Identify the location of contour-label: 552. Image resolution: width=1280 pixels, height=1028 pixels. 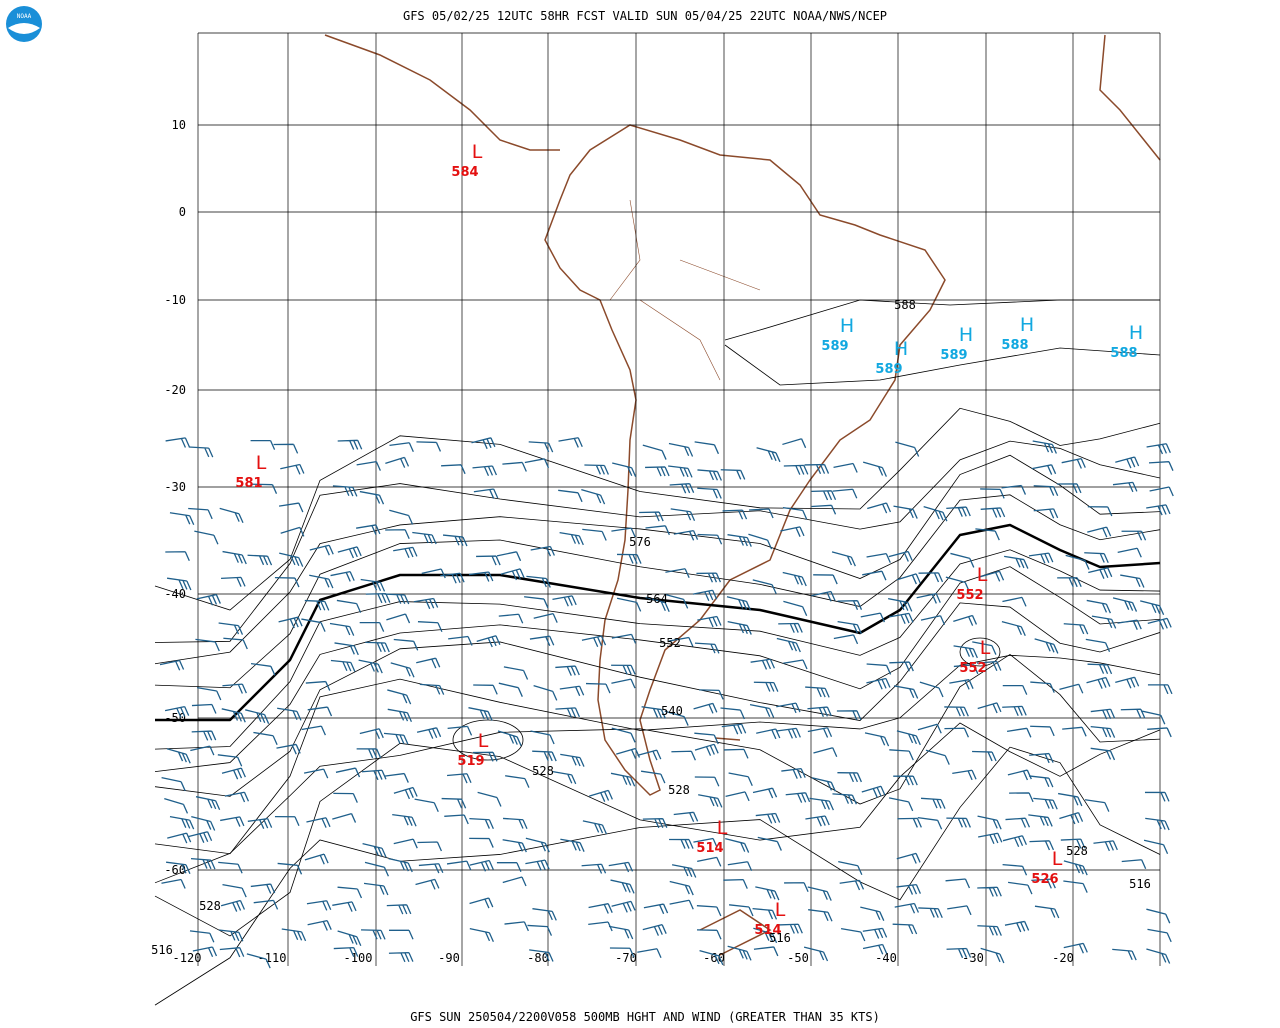
(670, 643).